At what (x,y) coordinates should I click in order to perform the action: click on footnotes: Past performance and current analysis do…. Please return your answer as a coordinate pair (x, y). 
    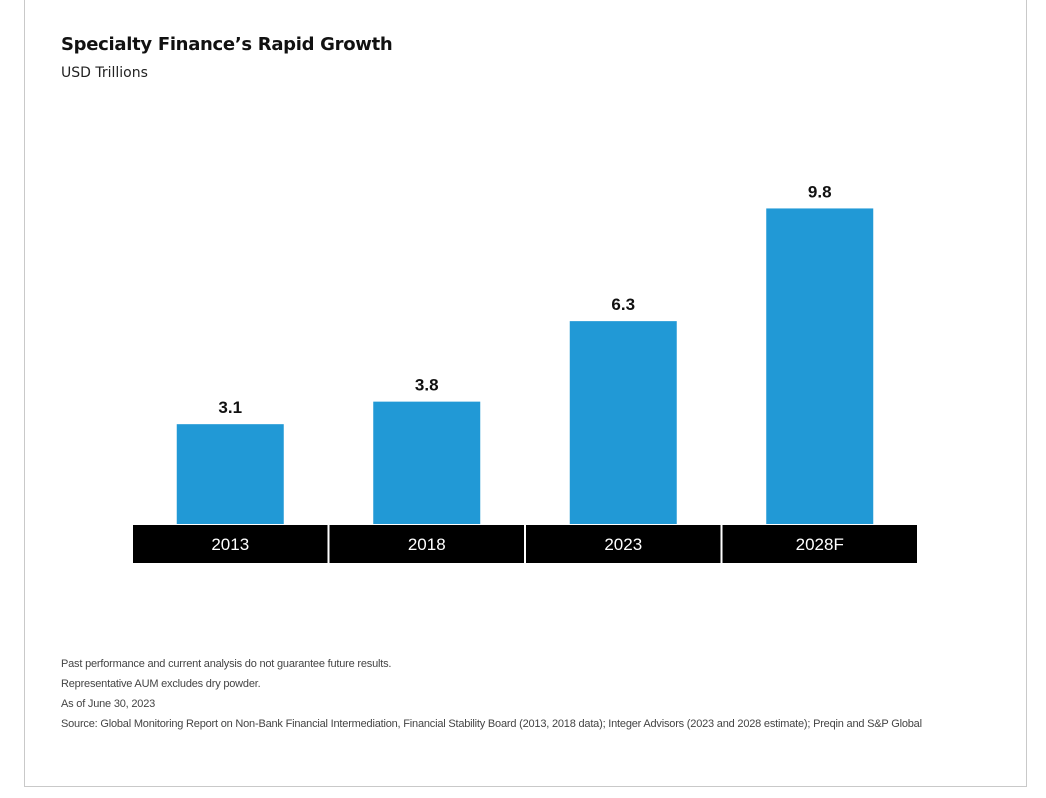
    Looking at the image, I should click on (491, 697).